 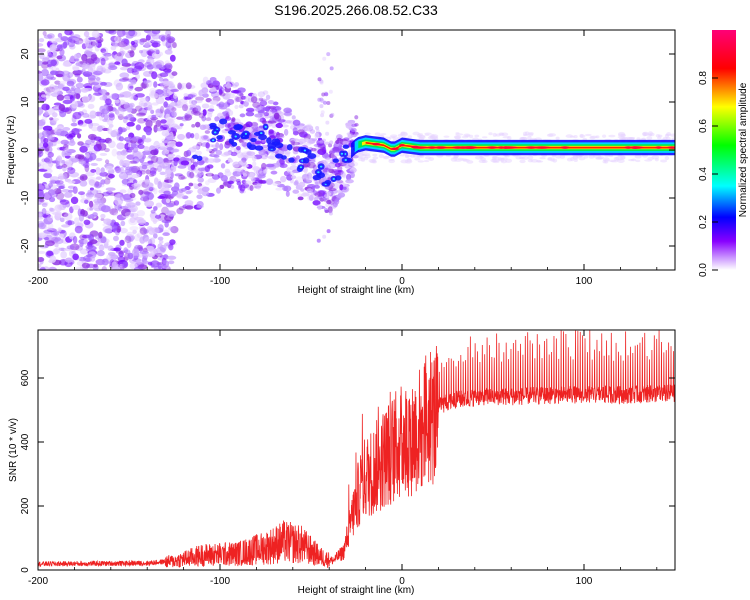 What do you see at coordinates (433, 152) in the screenshot?
I see `spectrogram-ridge` at bounding box center [433, 152].